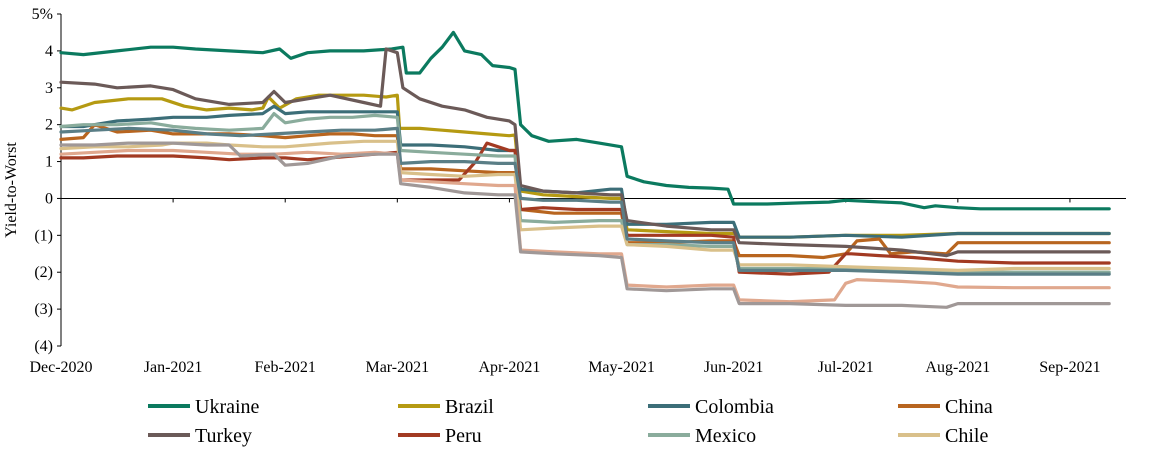 This screenshot has height=449, width=1159. Describe the element at coordinates (469, 407) in the screenshot. I see `legend-label-brazil: Brazil` at that location.